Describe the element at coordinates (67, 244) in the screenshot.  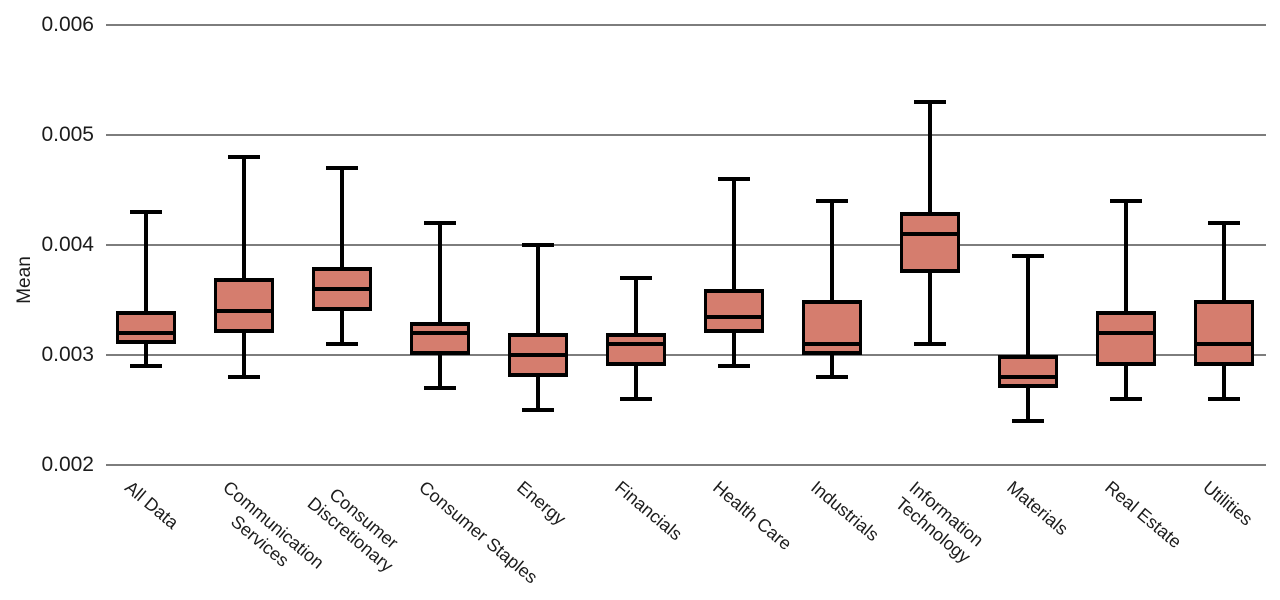
I see `y-tick-label: 0.004` at that location.